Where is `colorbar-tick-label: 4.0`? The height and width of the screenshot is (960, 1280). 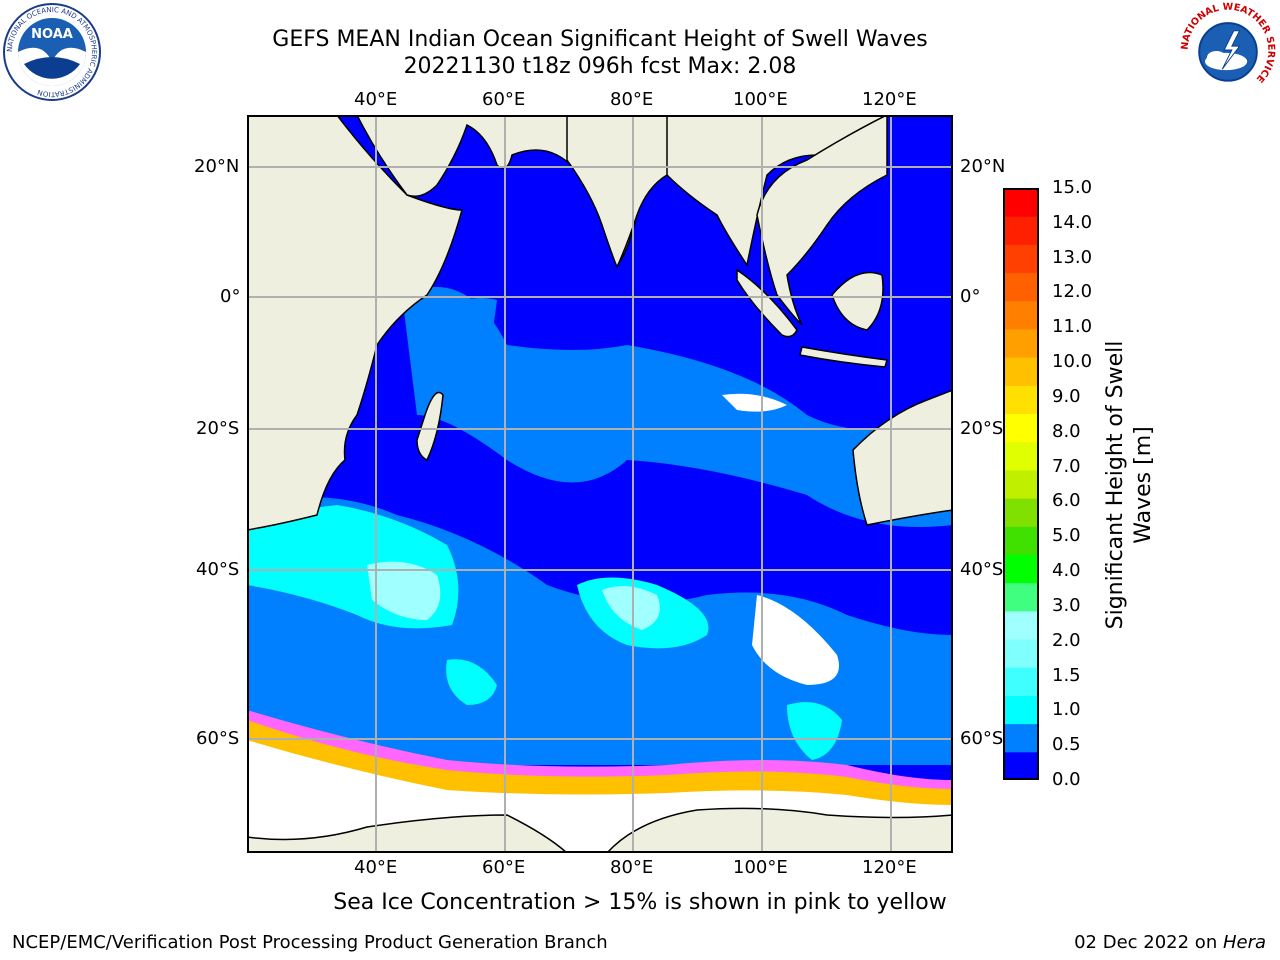 colorbar-tick-label: 4.0 is located at coordinates (1066, 571).